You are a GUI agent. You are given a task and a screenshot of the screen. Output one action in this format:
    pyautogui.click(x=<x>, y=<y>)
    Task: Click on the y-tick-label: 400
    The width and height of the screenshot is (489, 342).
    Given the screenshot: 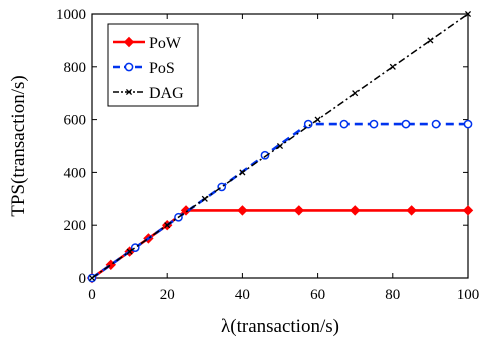 What is the action you would take?
    pyautogui.click(x=75, y=173)
    